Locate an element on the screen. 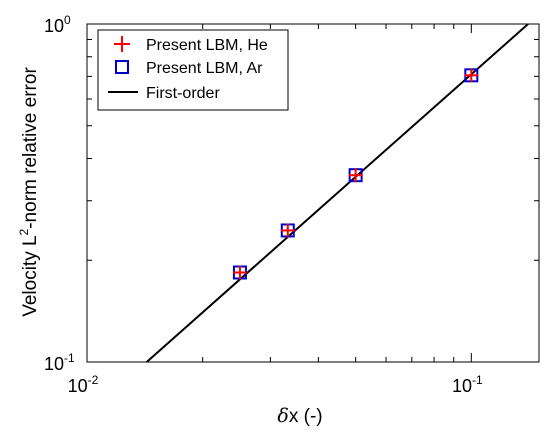 This screenshot has width=550, height=437. legend-label-he: Present LBM, He is located at coordinates (207, 45).